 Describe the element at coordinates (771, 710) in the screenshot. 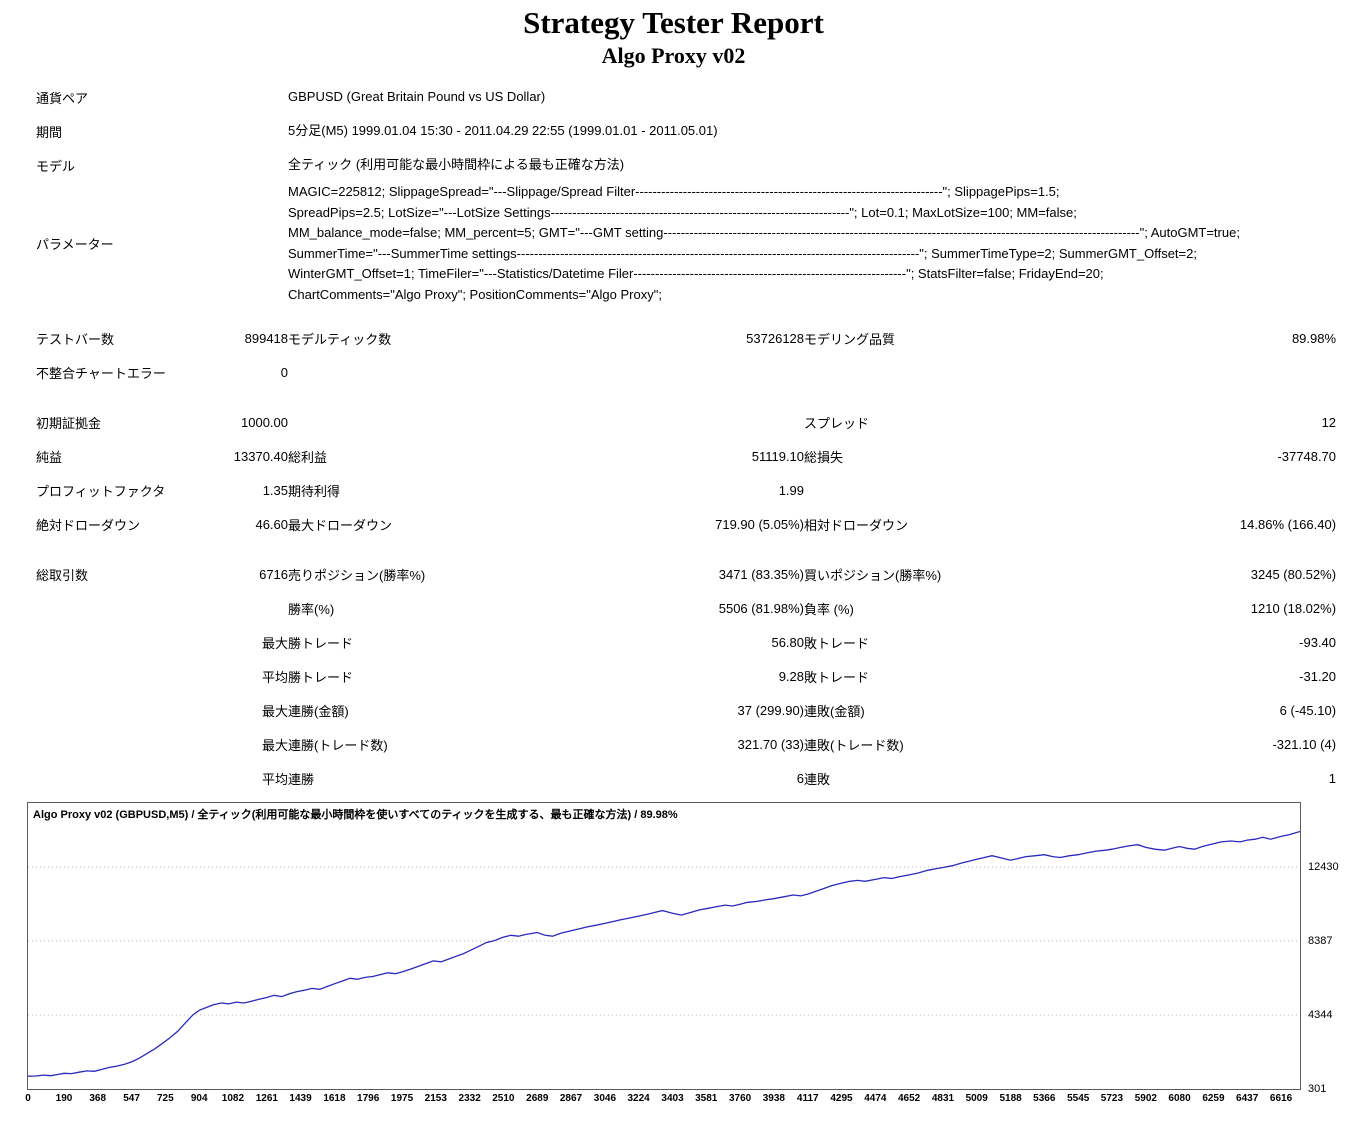

I see `stat-value: 37 (299.90)` at that location.